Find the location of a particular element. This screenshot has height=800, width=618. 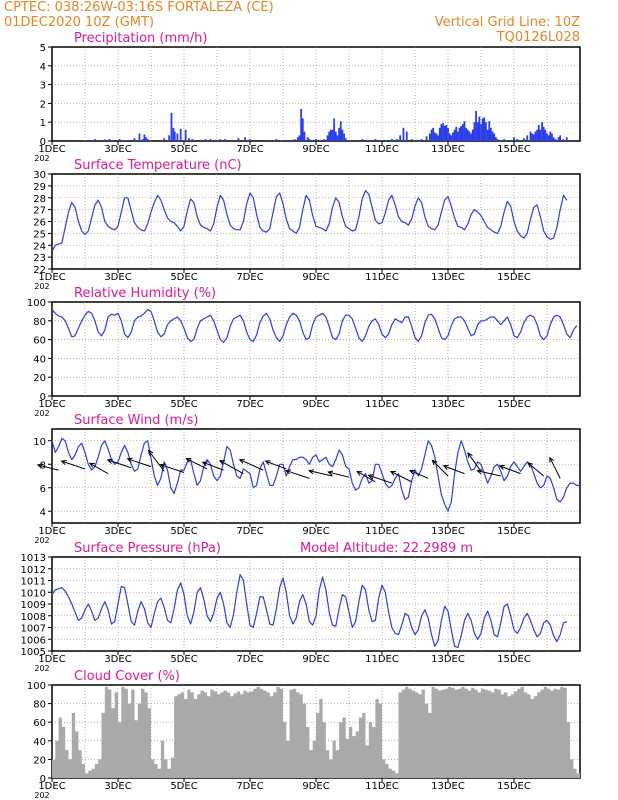

ytick-label-temp: 23 is located at coordinates (39, 258).